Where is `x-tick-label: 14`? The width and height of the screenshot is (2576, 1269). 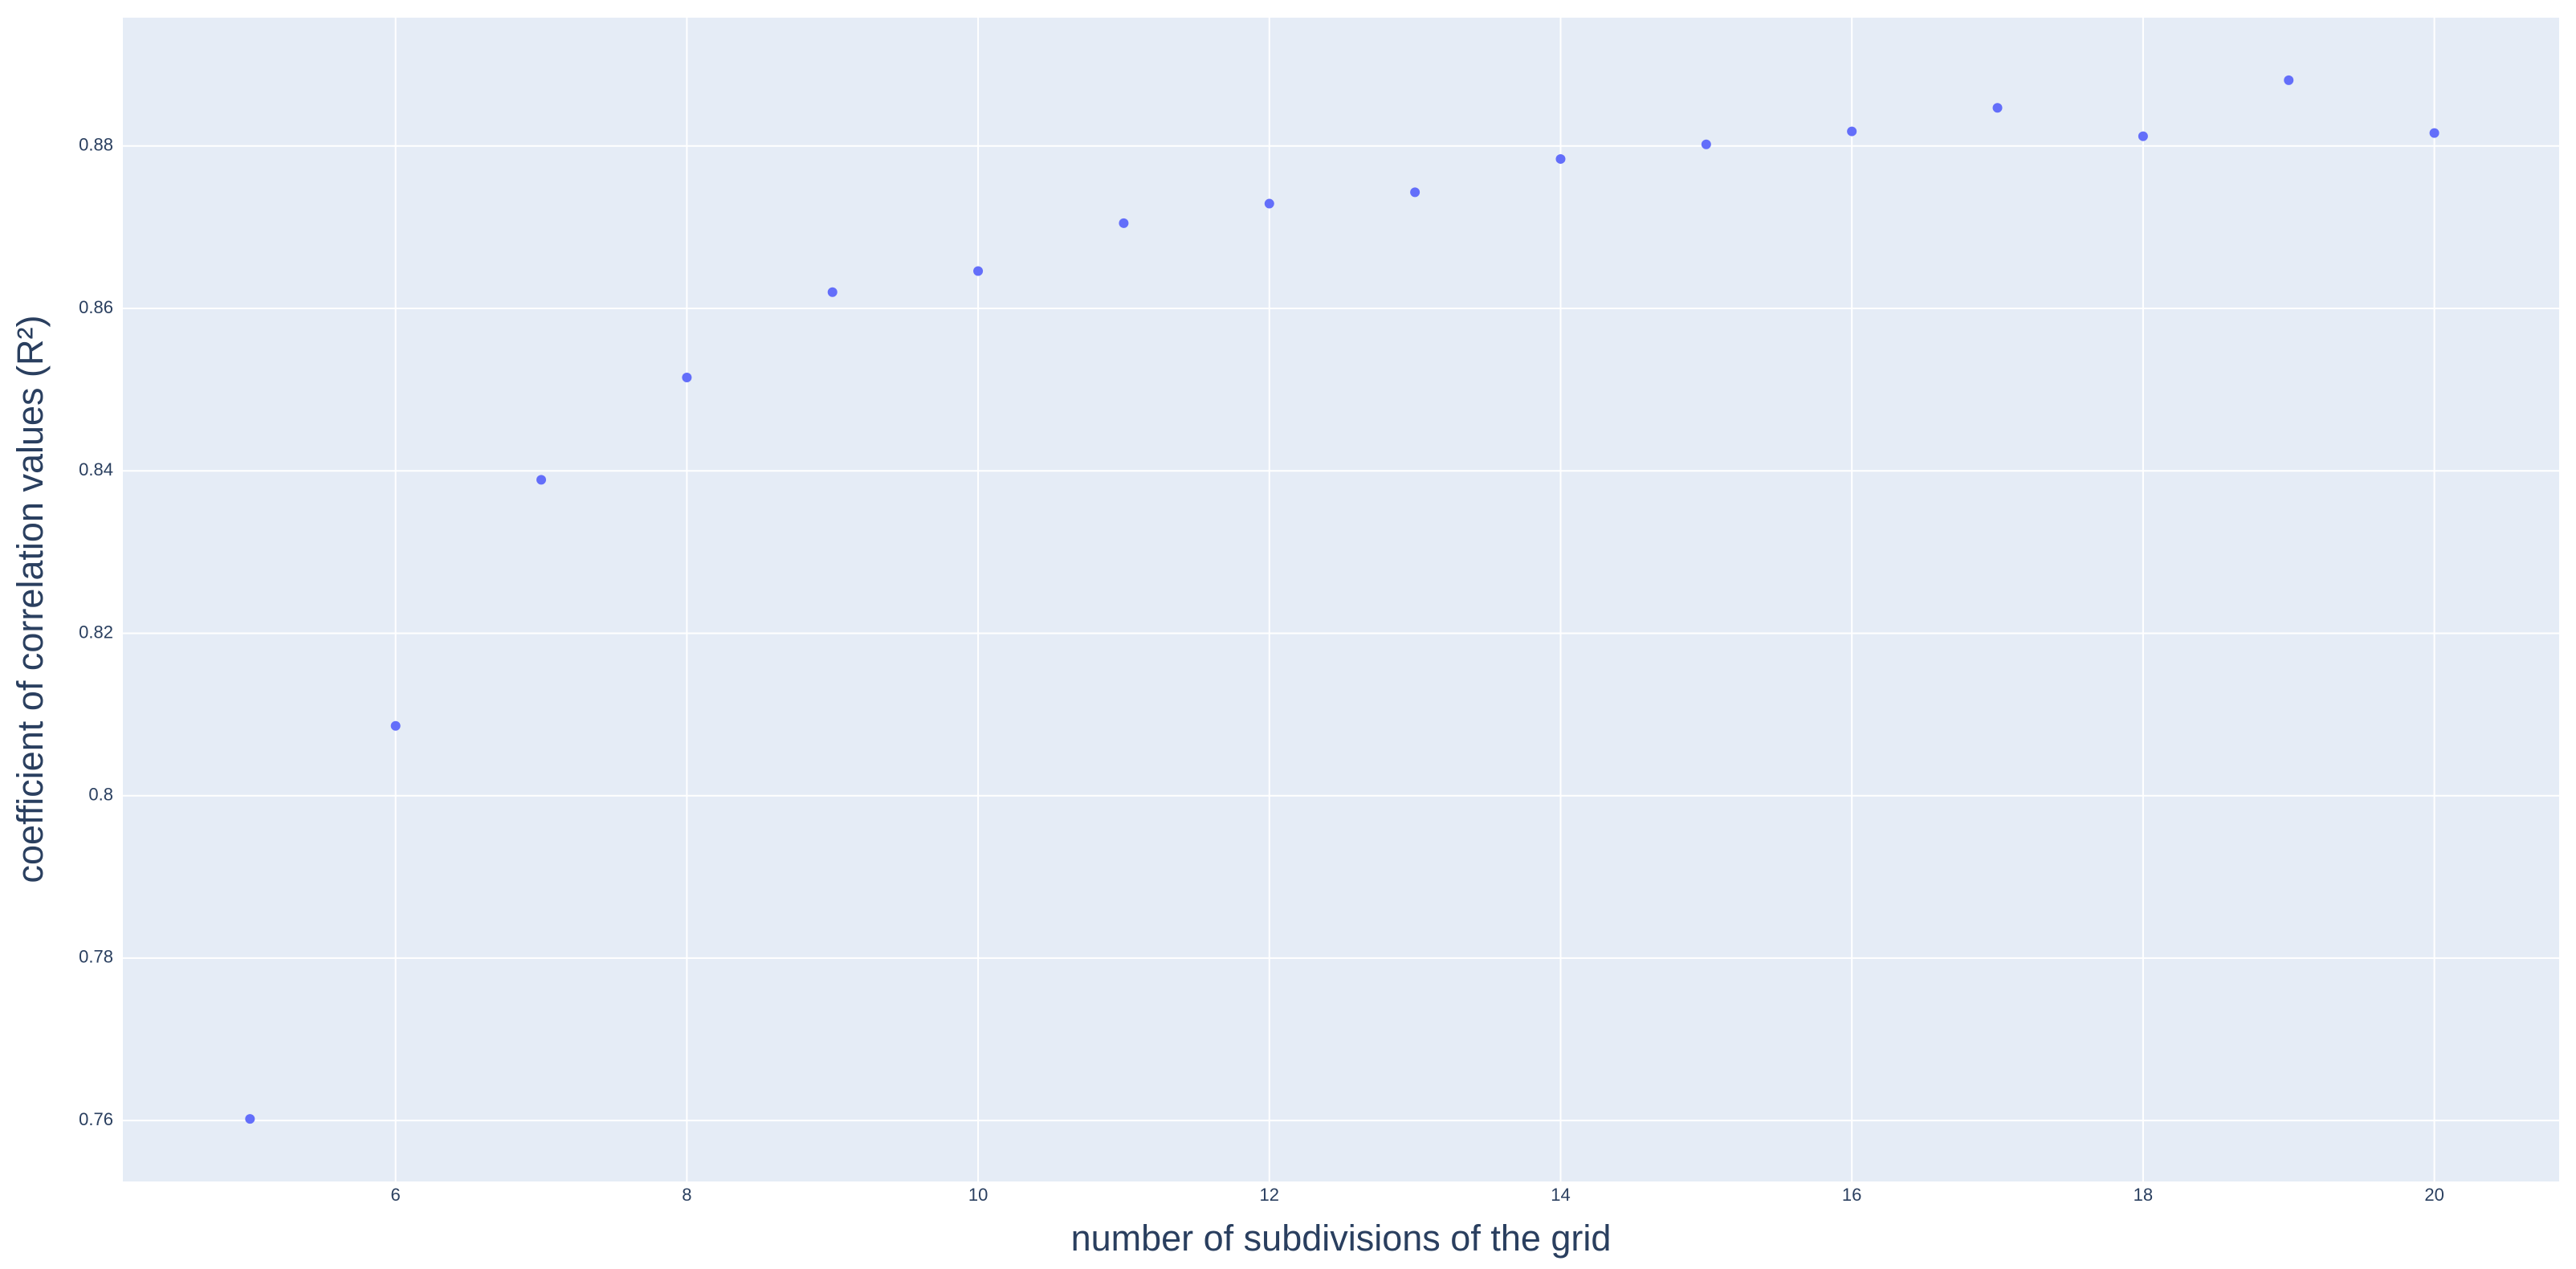 x-tick-label: 14 is located at coordinates (1560, 1195).